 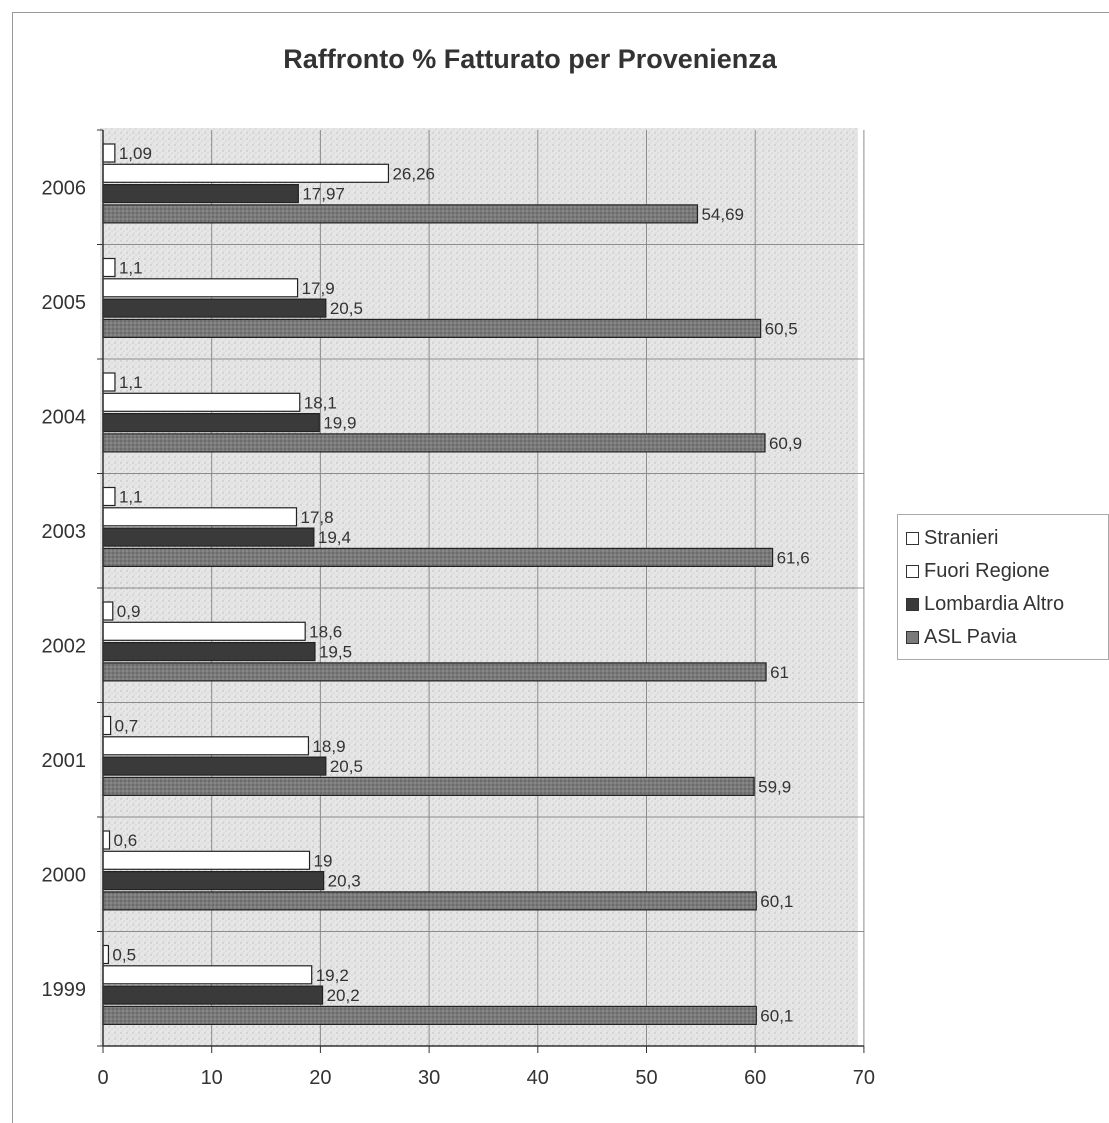 I want to click on data-label: 61,6, so click(x=793, y=557).